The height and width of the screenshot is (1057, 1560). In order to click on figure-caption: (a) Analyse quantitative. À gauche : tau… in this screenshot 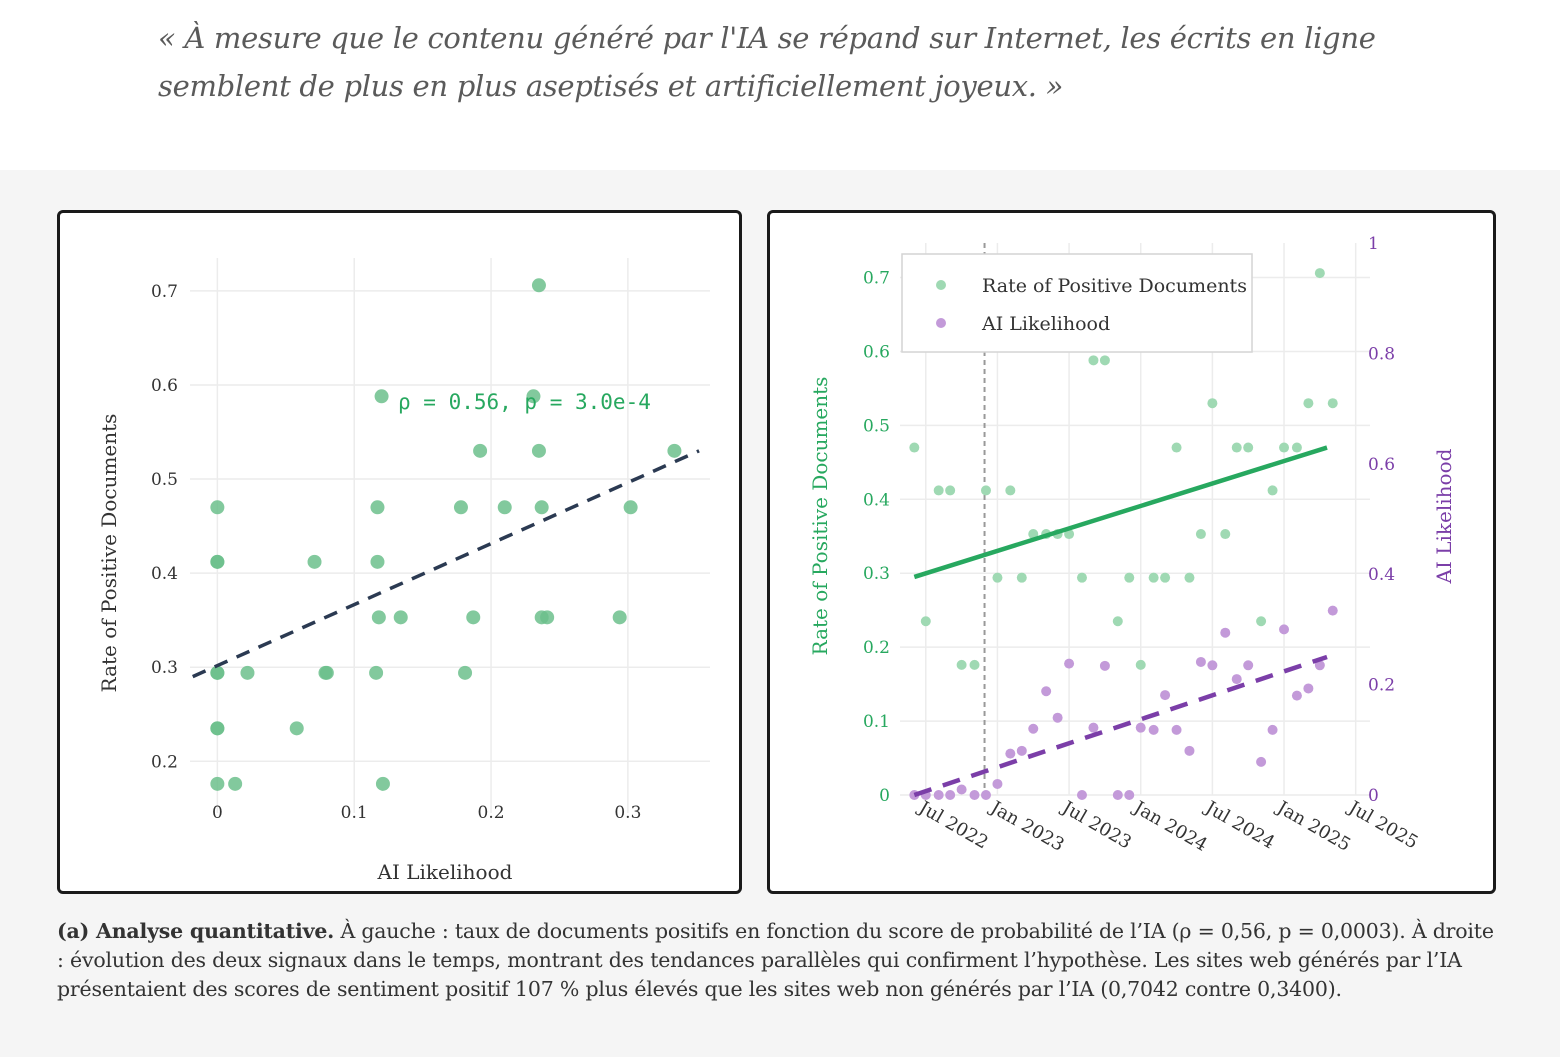, I will do `click(777, 960)`.